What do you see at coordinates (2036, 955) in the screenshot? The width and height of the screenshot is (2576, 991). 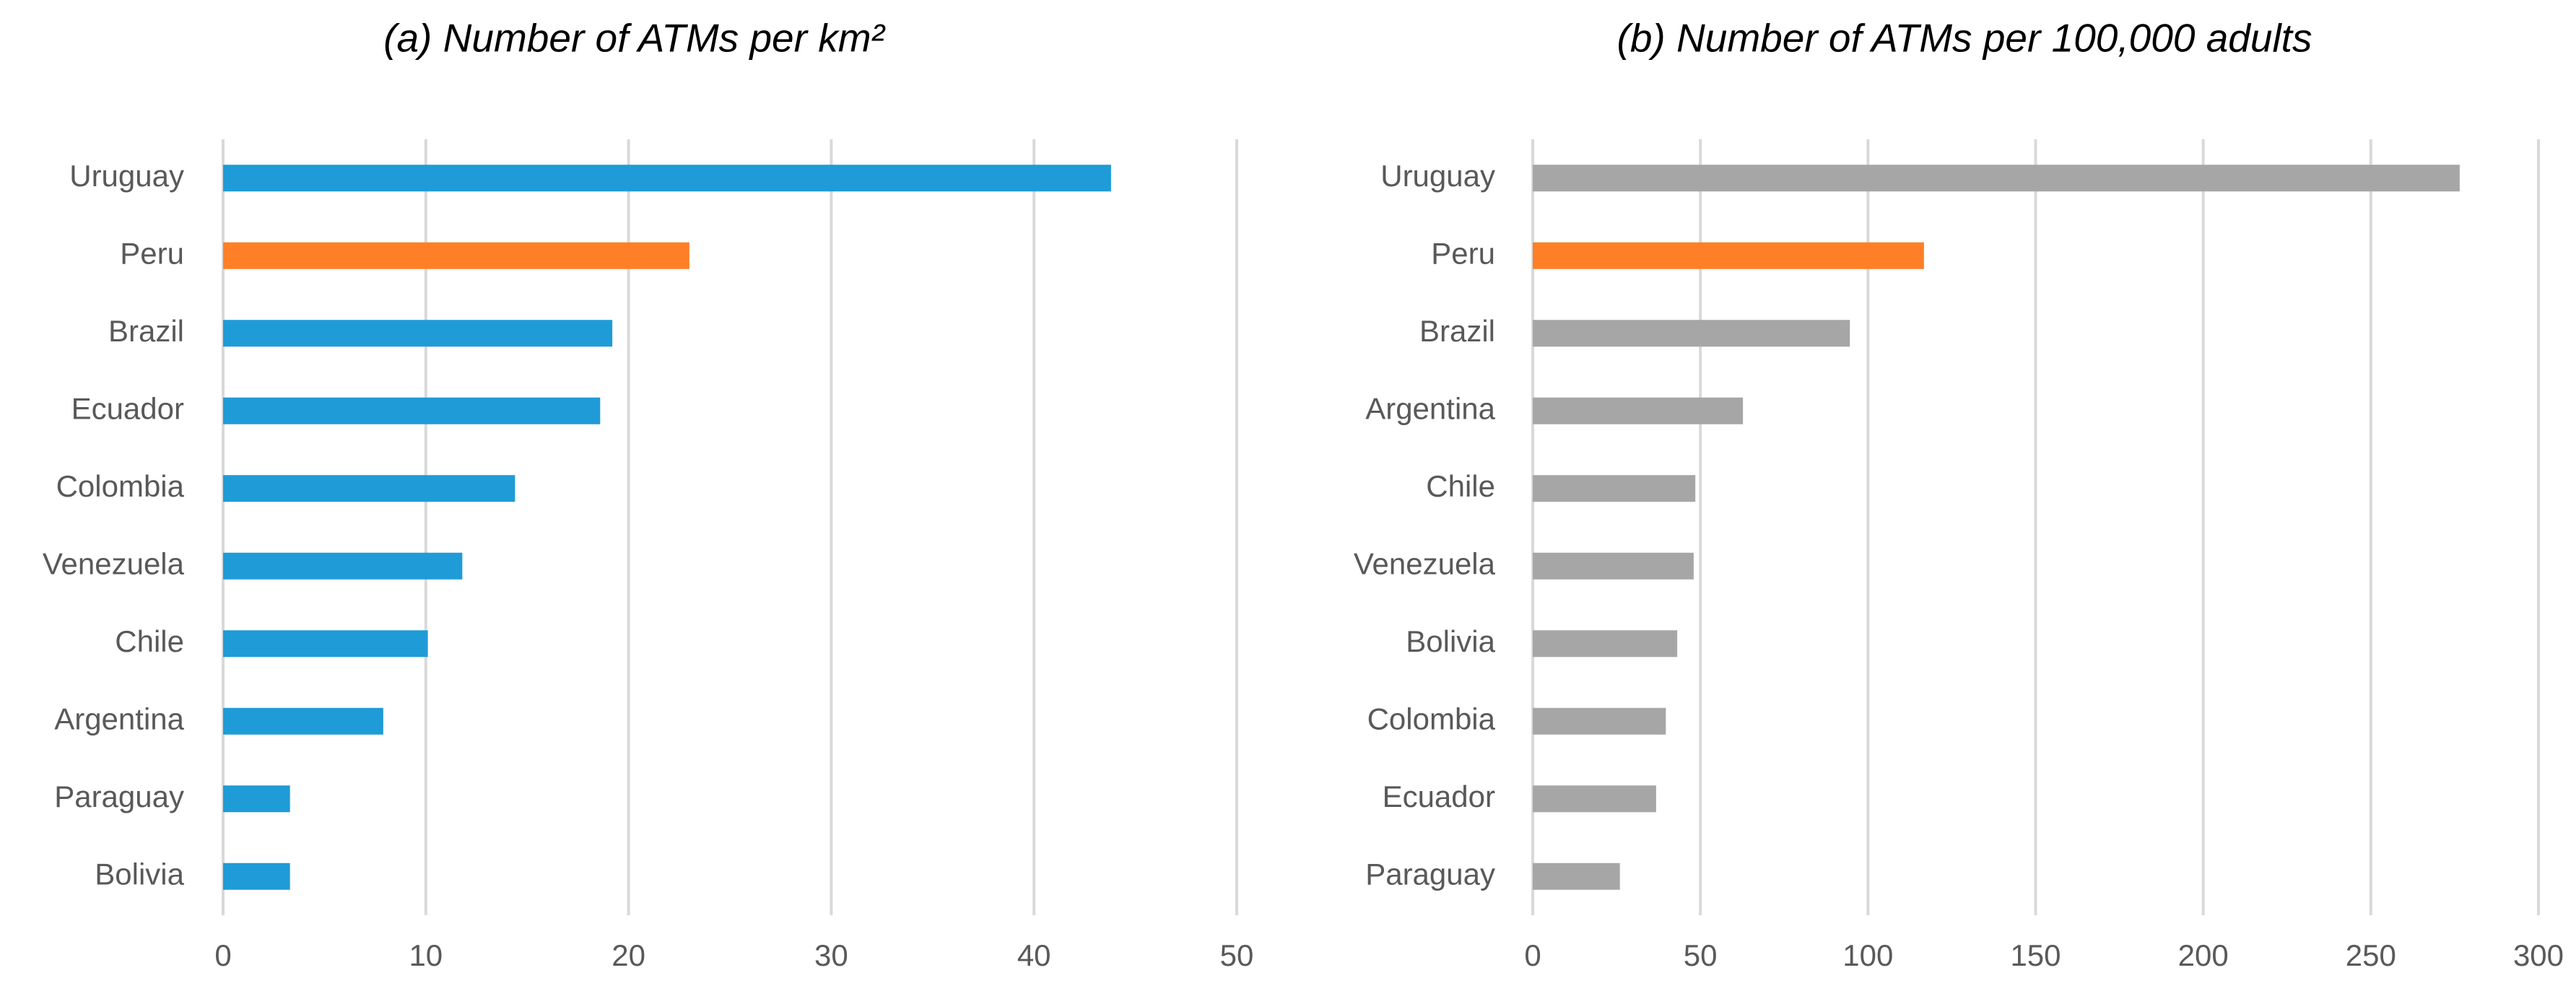 I see `x-tick-label: 150` at bounding box center [2036, 955].